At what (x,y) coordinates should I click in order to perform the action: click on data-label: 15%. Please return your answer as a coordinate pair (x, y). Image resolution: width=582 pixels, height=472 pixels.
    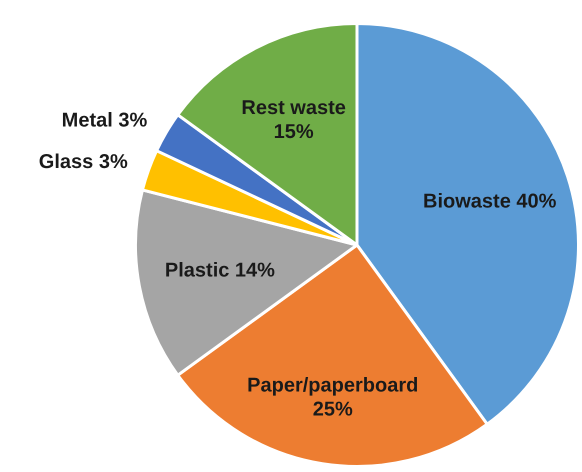
    Looking at the image, I should click on (294, 132).